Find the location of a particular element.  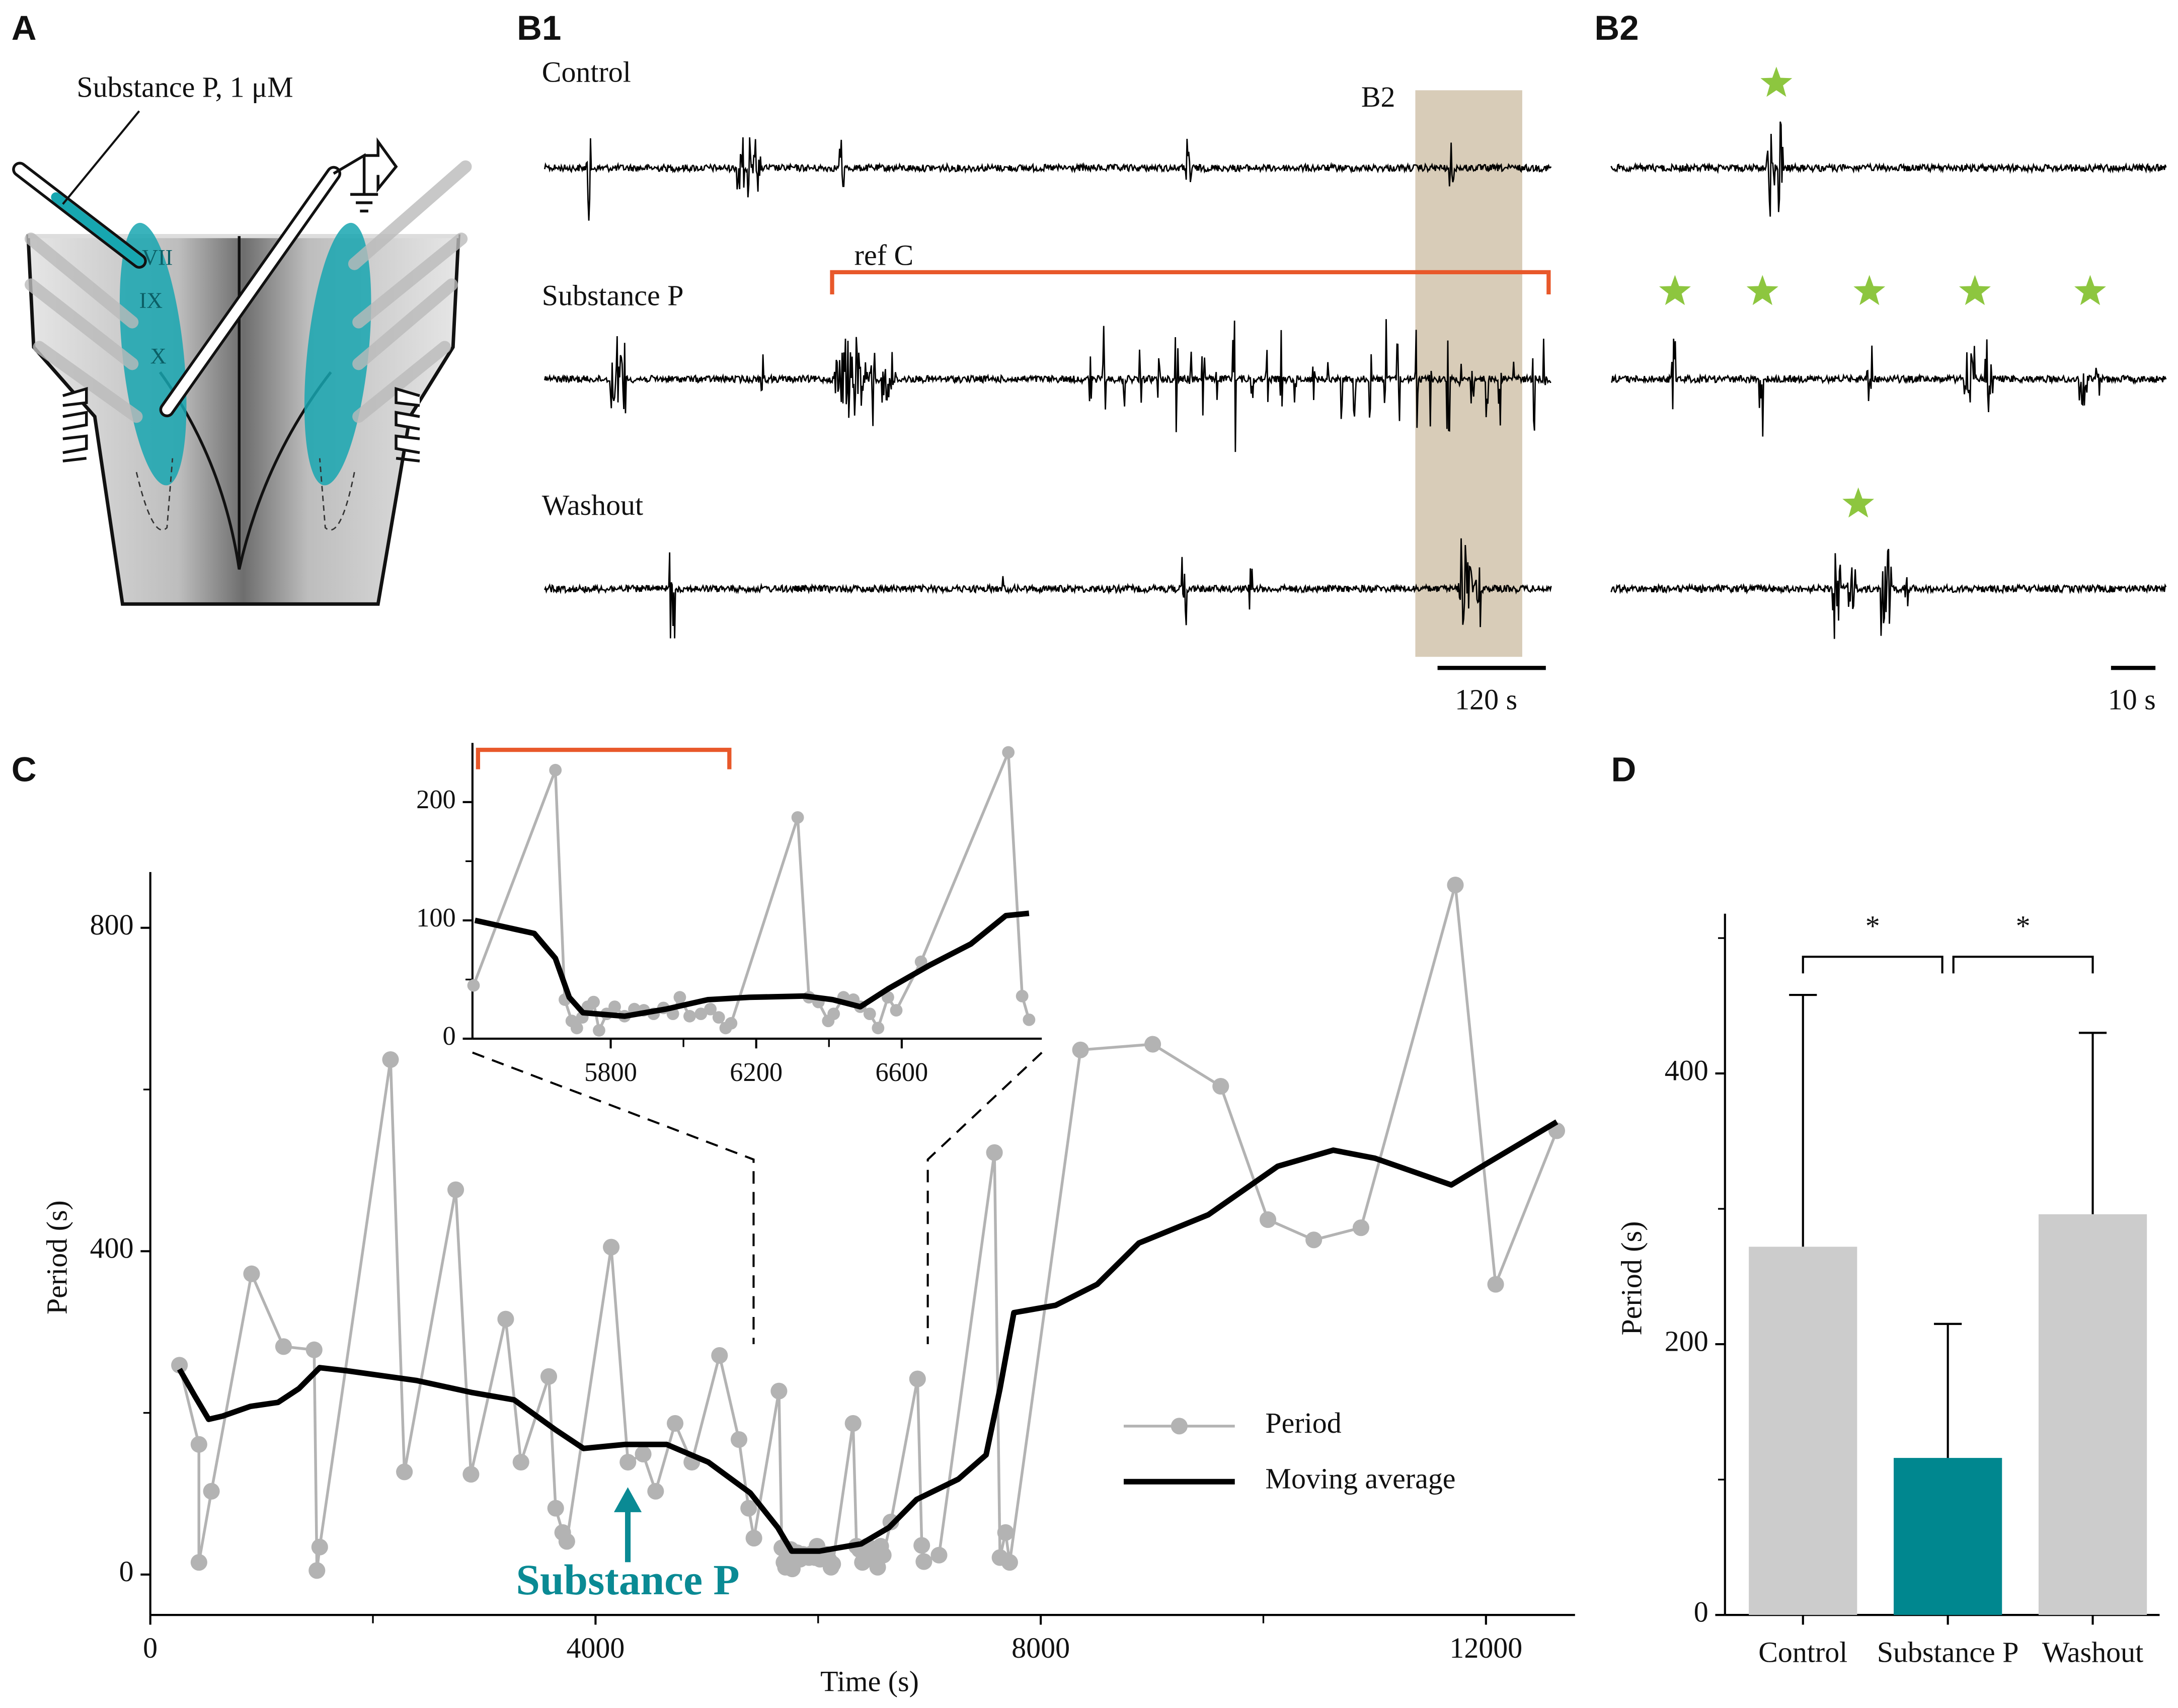

x-tick-label: 4000 is located at coordinates (595, 1648).